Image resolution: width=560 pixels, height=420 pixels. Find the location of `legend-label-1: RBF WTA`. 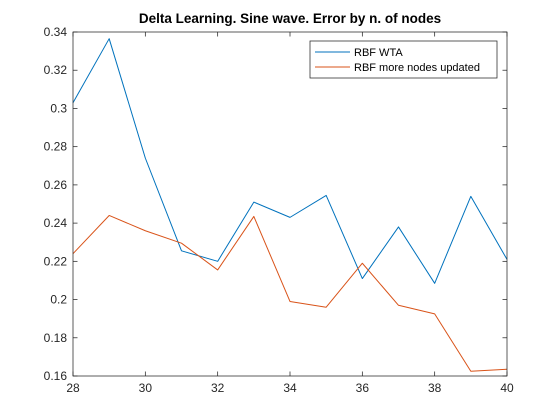

legend-label-1: RBF WTA is located at coordinates (378, 53).